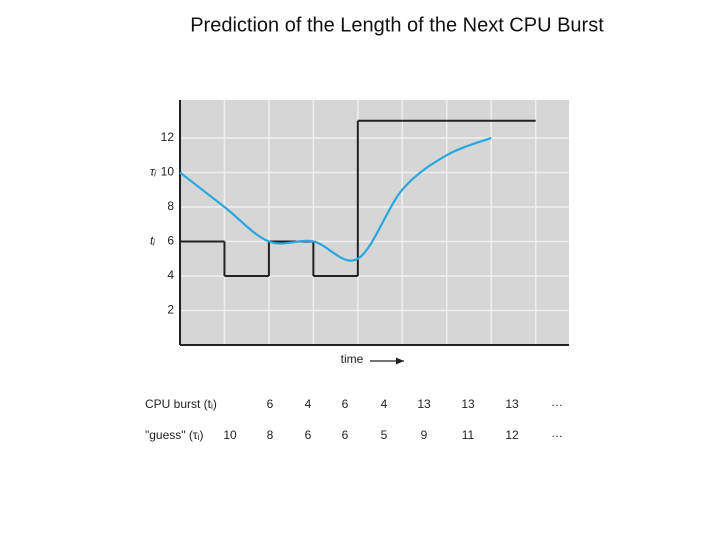 Image resolution: width=720 pixels, height=540 pixels. What do you see at coordinates (170, 241) in the screenshot?
I see `y-tick-label: 6` at bounding box center [170, 241].